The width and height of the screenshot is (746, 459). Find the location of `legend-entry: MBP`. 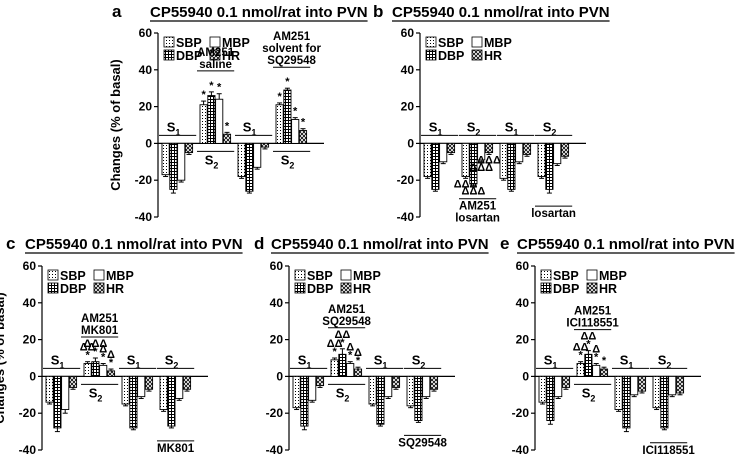

legend-entry: MBP is located at coordinates (613, 276).